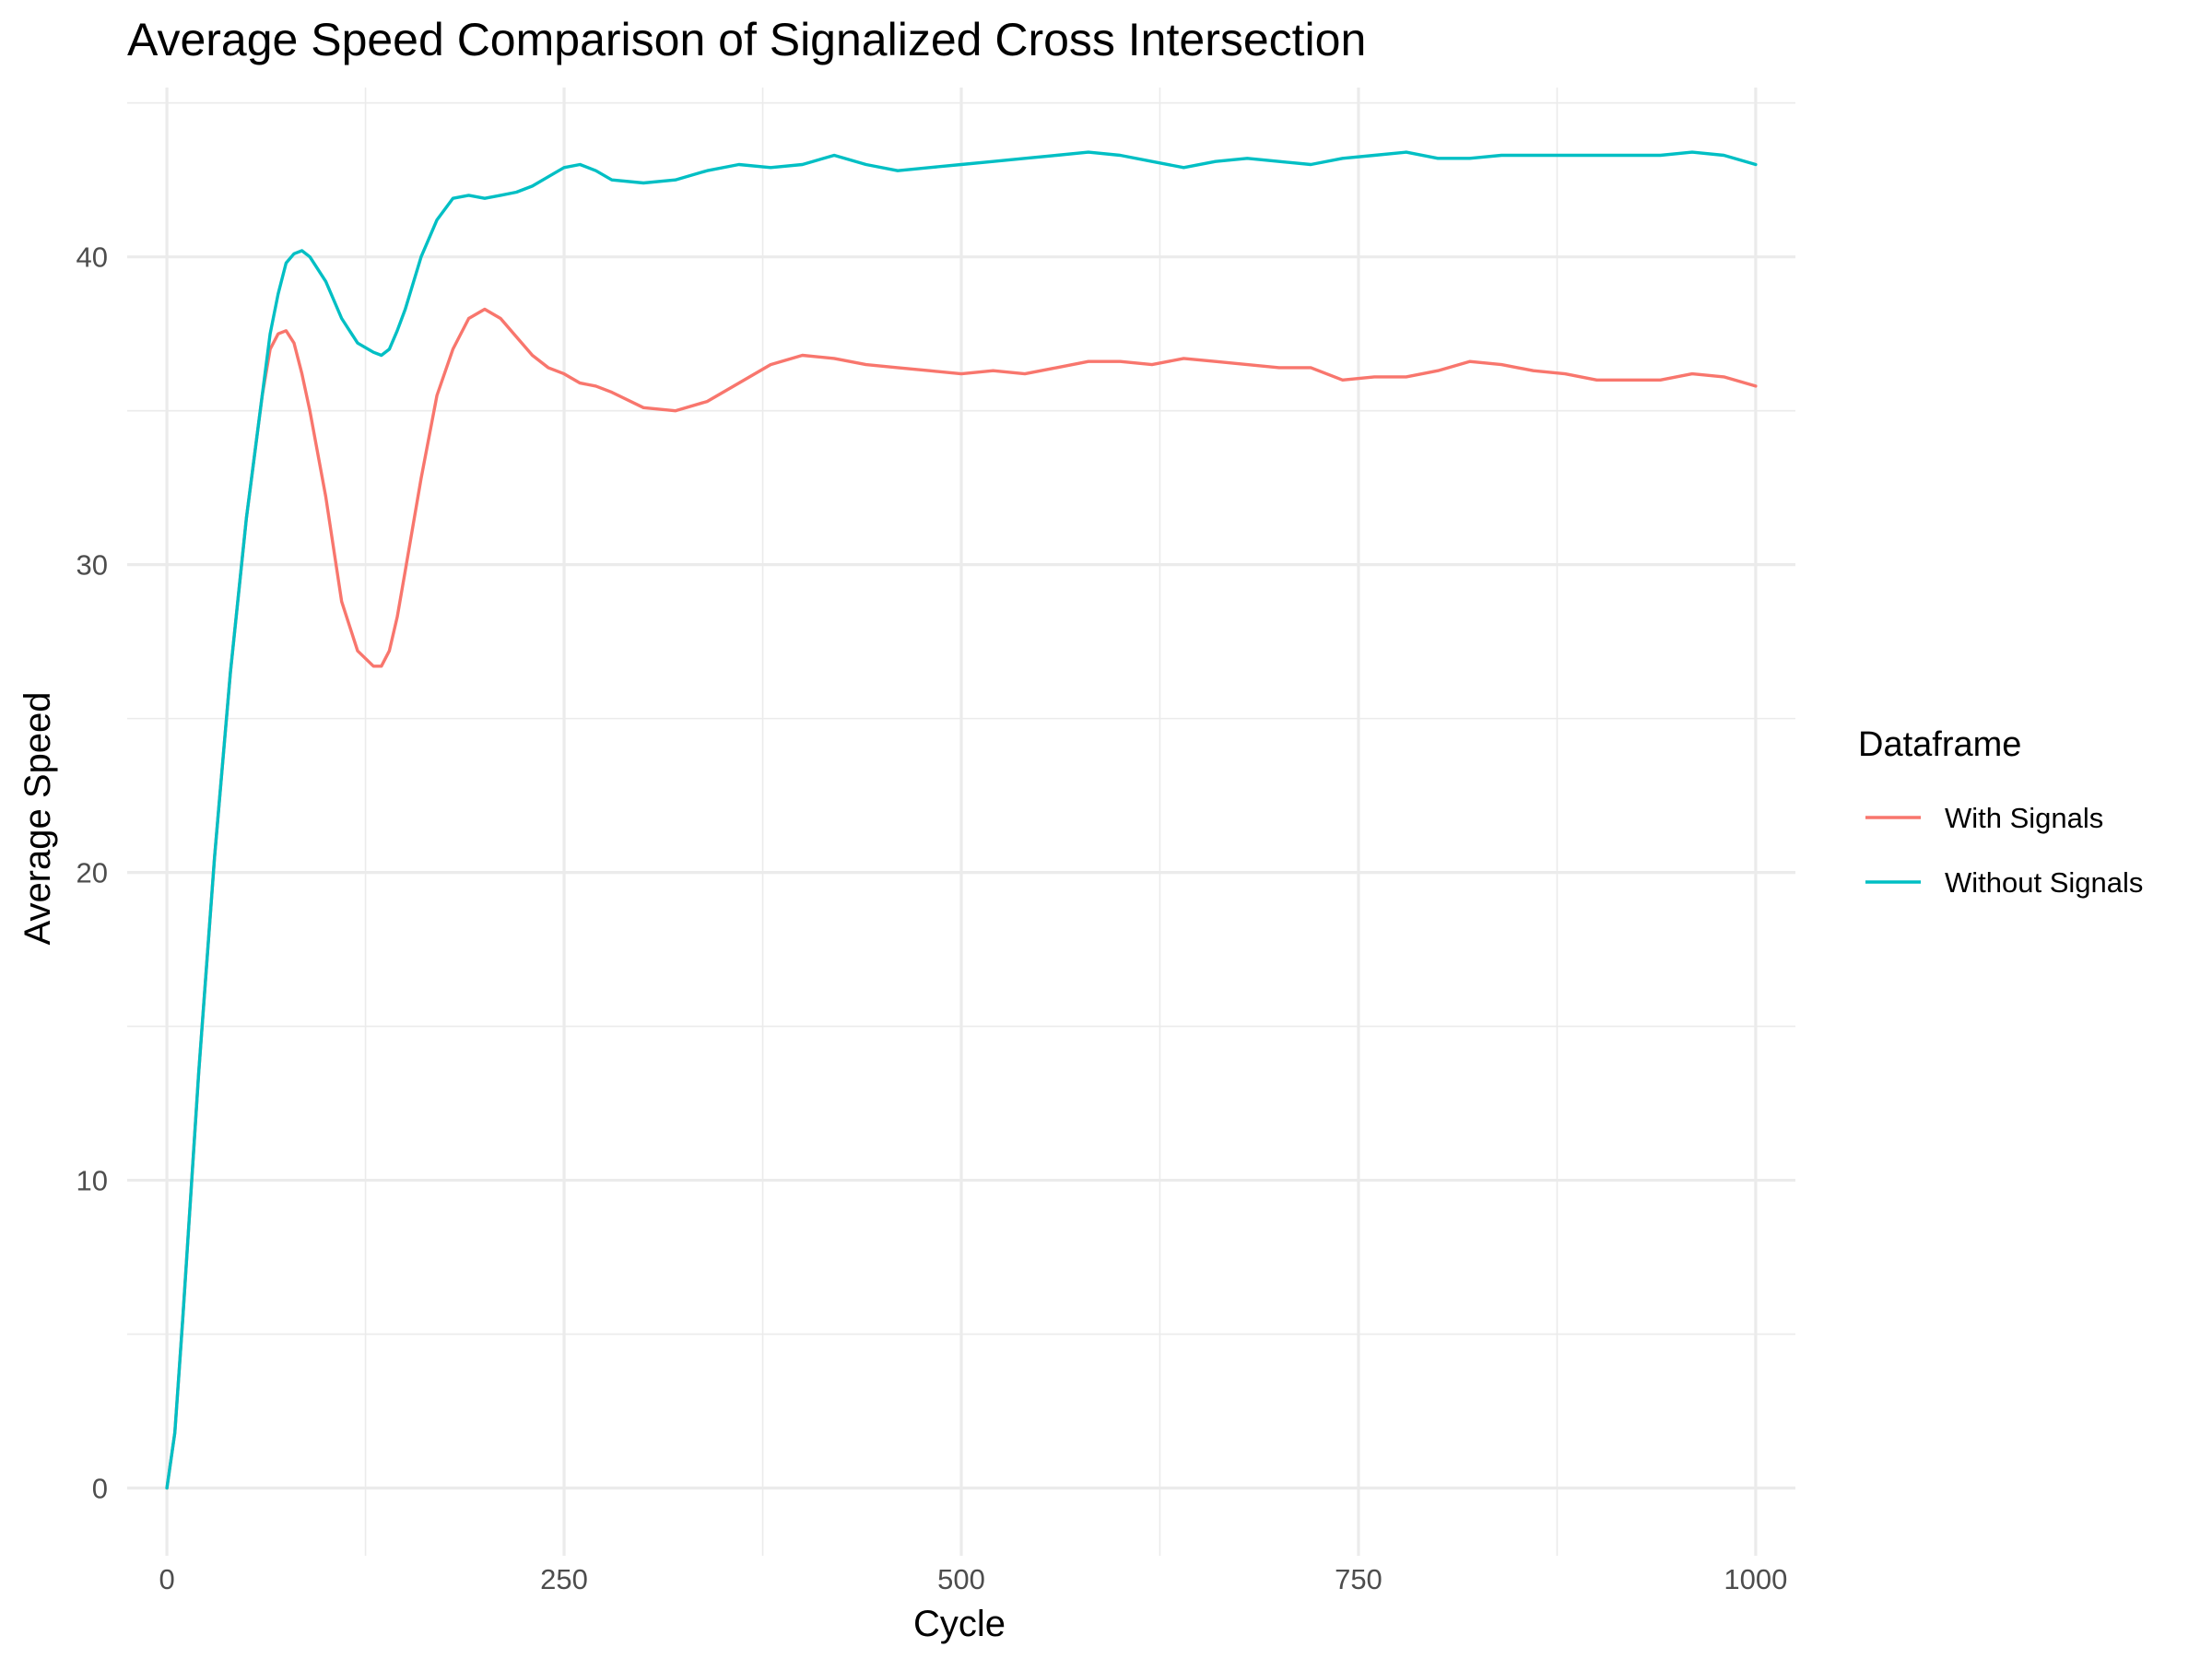 The image size is (2212, 1659). I want to click on legend-label-with-signals: With Signals, so click(2024, 818).